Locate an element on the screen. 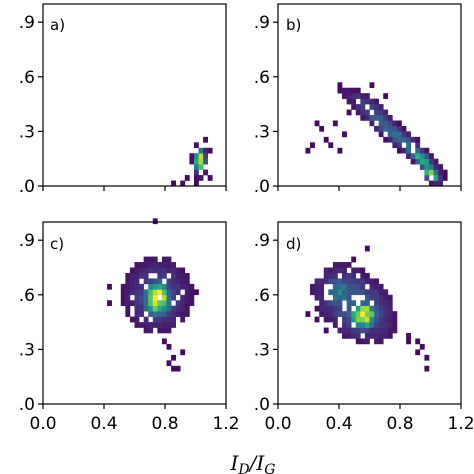  y-tick-label: .9 is located at coordinates (262, 241).